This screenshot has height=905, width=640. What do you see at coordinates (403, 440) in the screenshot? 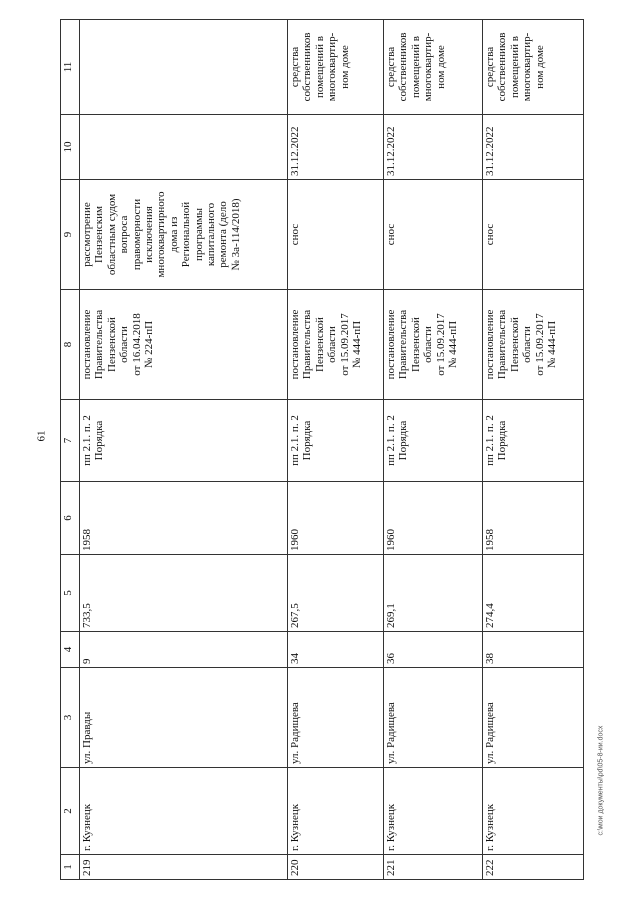
I see `basis-line: Порядка` at bounding box center [403, 440].